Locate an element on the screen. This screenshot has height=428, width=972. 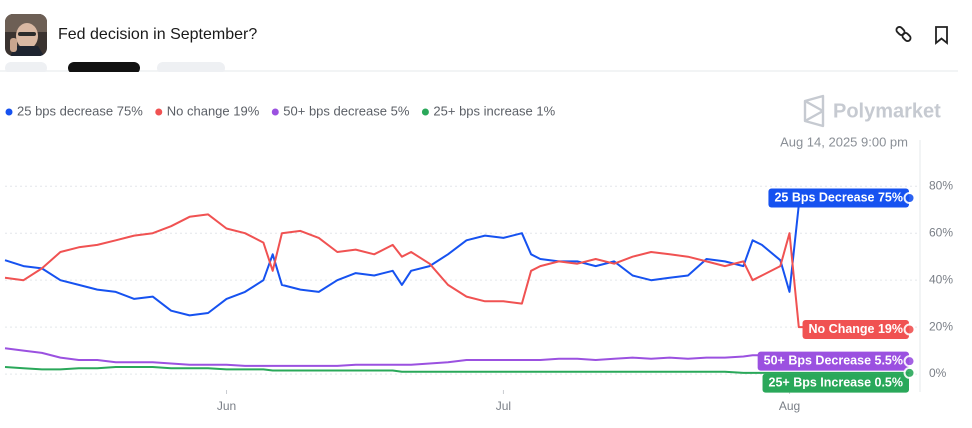
page-title: Fed decision in September? is located at coordinates (157, 34).